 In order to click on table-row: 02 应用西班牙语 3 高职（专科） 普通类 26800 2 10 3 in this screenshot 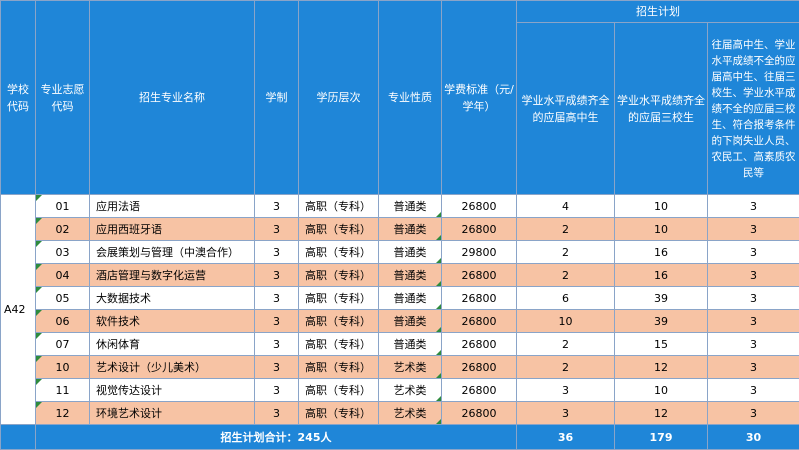, I will do `click(400, 229)`.